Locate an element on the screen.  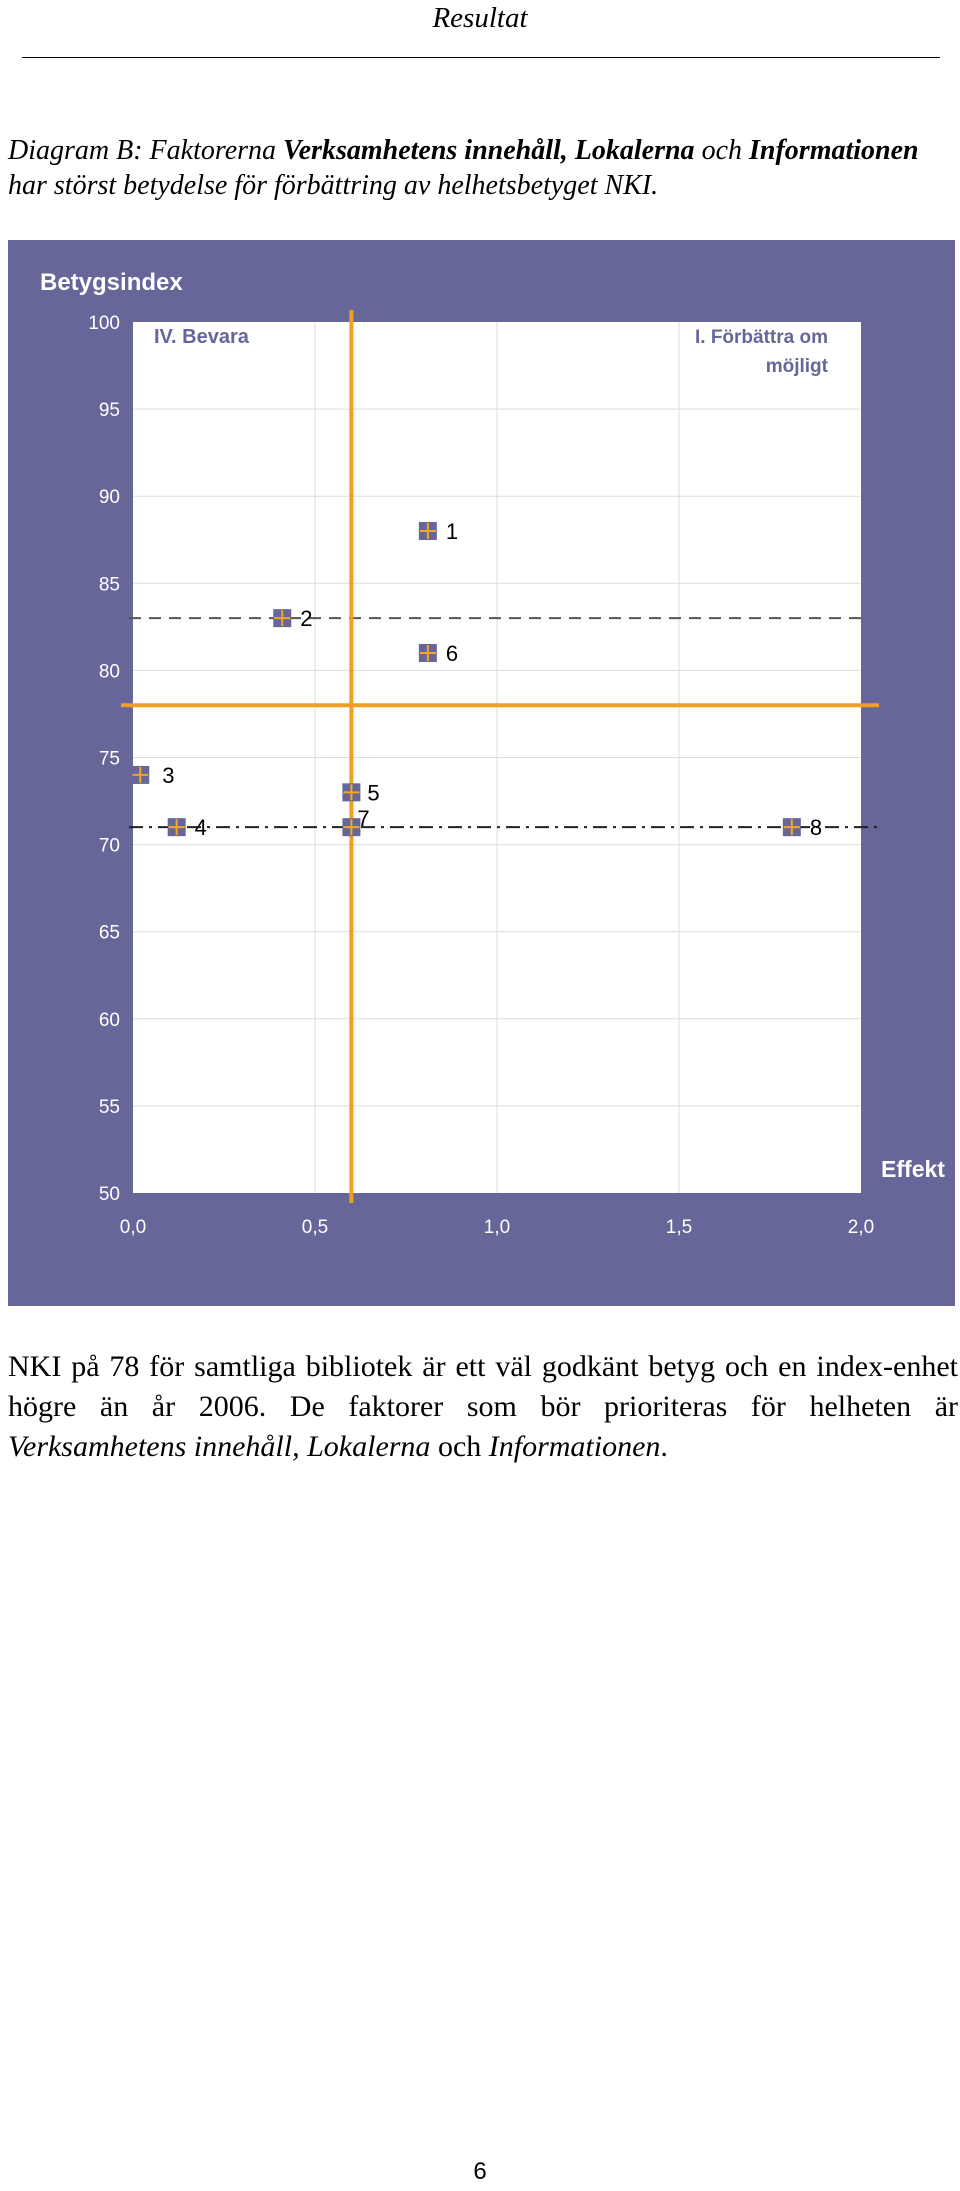
data-point-4-label: 4 is located at coordinates (201, 827).